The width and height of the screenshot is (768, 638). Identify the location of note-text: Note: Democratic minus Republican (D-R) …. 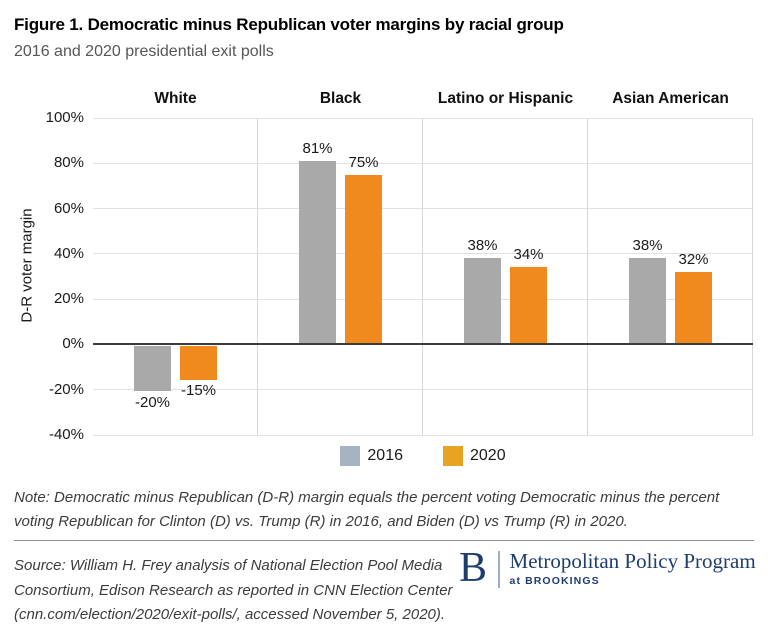
(367, 509).